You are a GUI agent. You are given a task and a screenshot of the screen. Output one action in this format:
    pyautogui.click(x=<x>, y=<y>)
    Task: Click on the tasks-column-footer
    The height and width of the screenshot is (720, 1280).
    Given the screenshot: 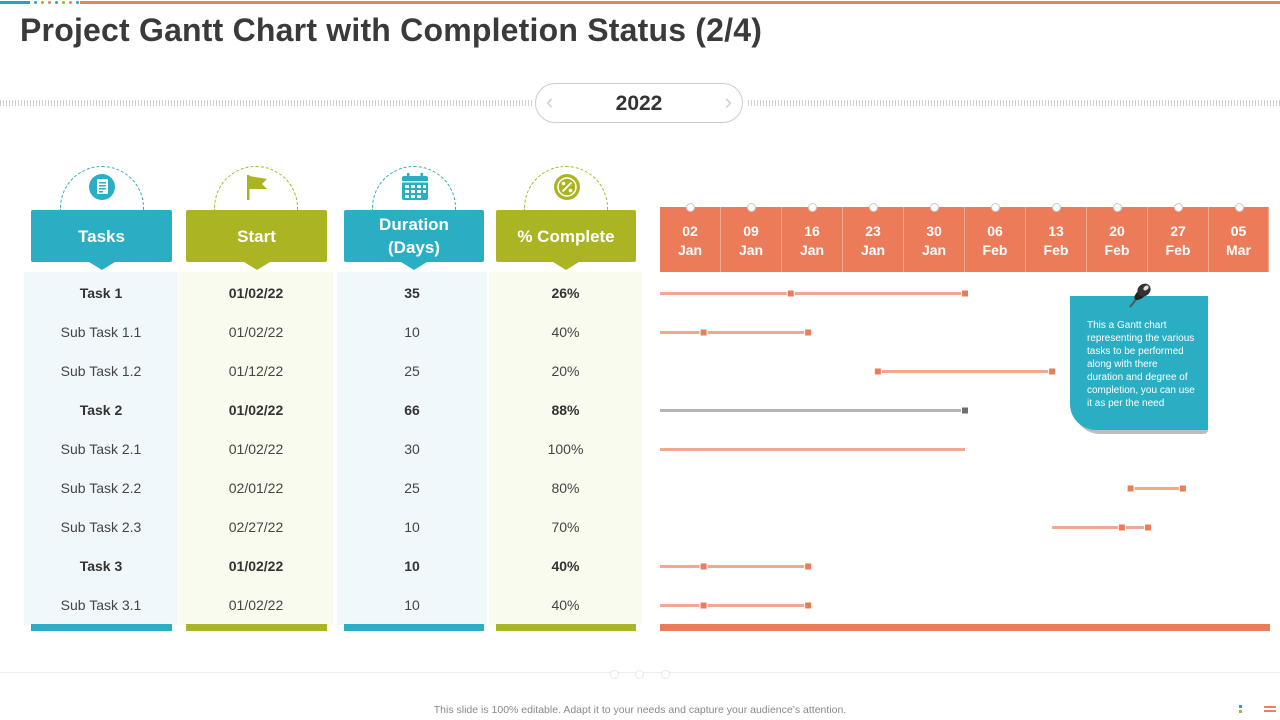 What is the action you would take?
    pyautogui.click(x=101, y=627)
    